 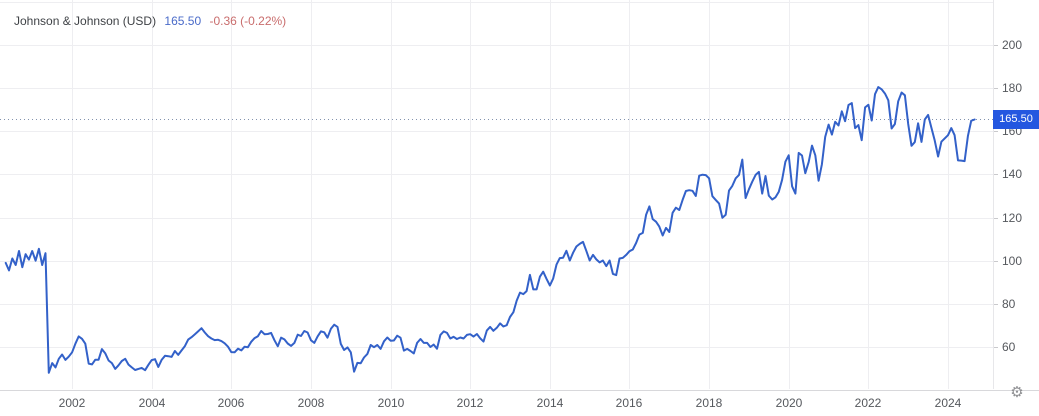 What do you see at coordinates (1012, 174) in the screenshot?
I see `price-axis-label: 140` at bounding box center [1012, 174].